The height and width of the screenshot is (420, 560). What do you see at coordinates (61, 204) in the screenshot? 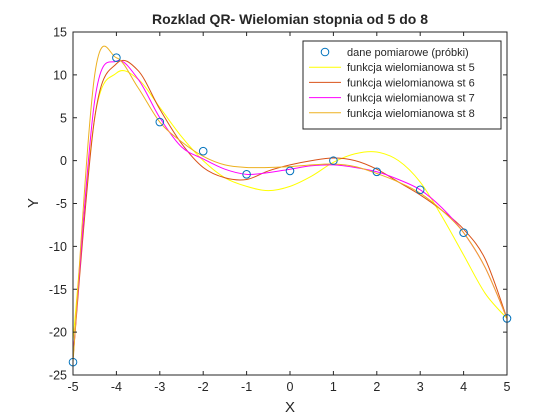
I see `y-tick-label: -5` at bounding box center [61, 204].